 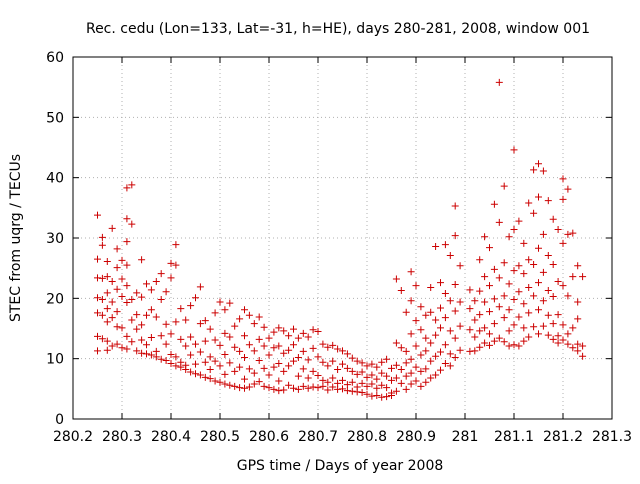 What do you see at coordinates (59, 420) in the screenshot?
I see `y-tick-label: 0` at bounding box center [59, 420].